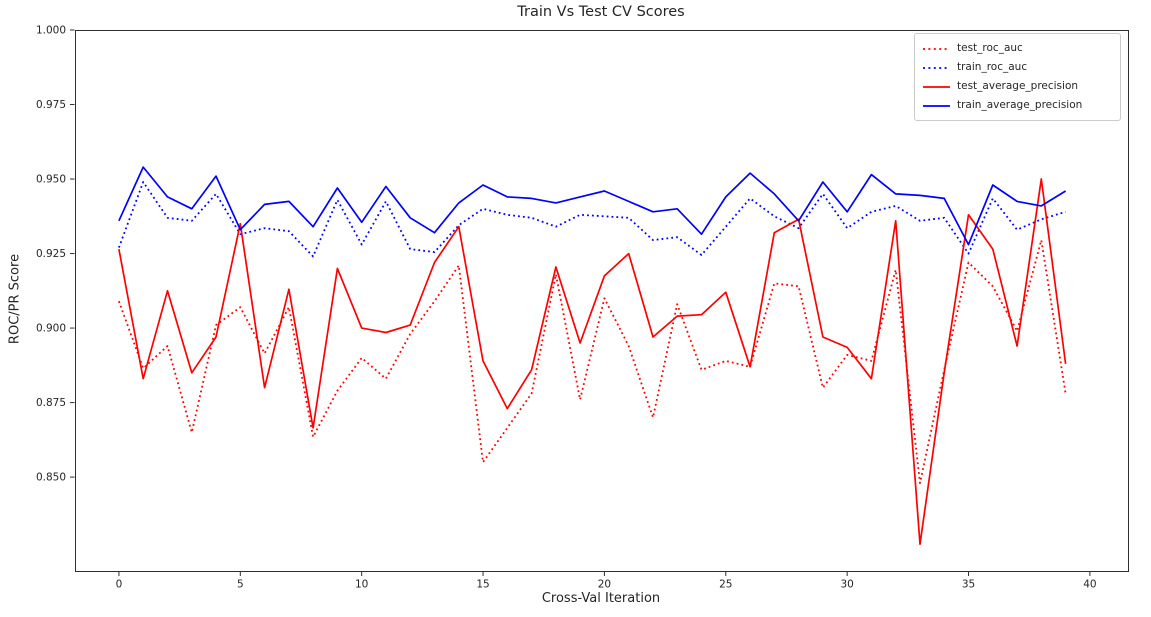 This screenshot has width=1151, height=617. Describe the element at coordinates (51, 105) in the screenshot. I see `y-tick-label: 0.975` at that location.